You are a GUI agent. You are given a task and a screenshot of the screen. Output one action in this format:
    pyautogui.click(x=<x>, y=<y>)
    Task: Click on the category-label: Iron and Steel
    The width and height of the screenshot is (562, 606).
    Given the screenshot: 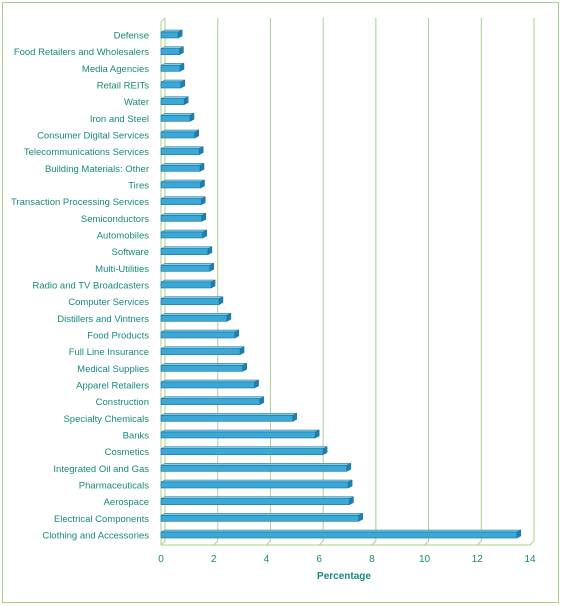 What is the action you would take?
    pyautogui.click(x=119, y=119)
    